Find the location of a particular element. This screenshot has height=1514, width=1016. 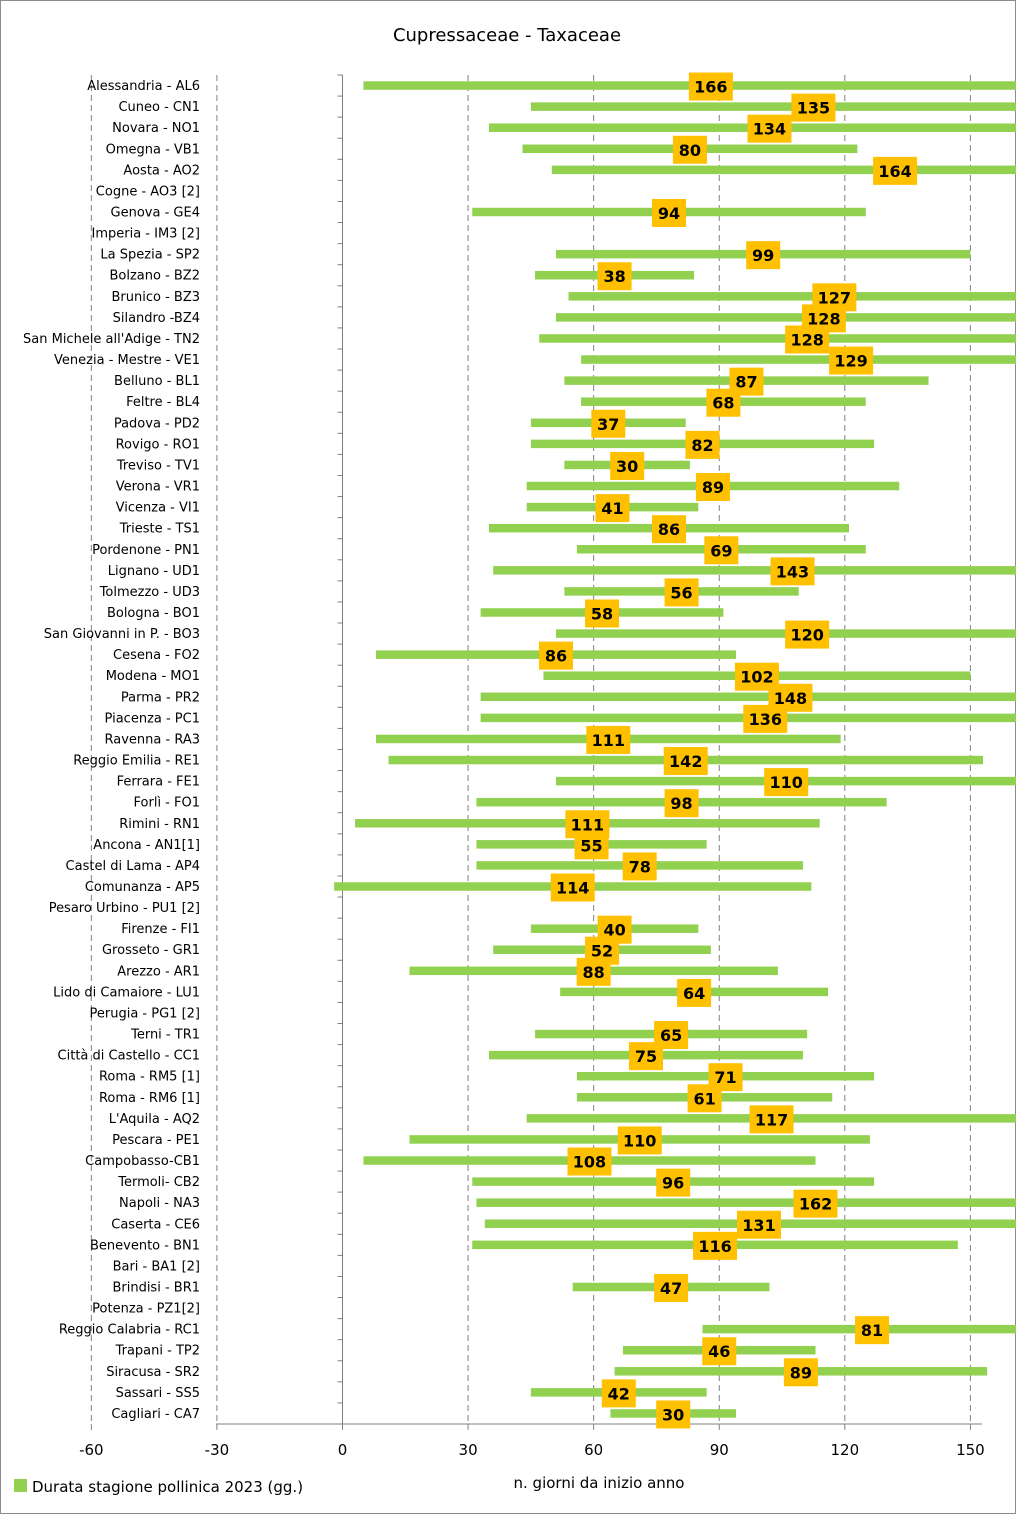

category-label: Arezzo - AR1 is located at coordinates (158, 971).